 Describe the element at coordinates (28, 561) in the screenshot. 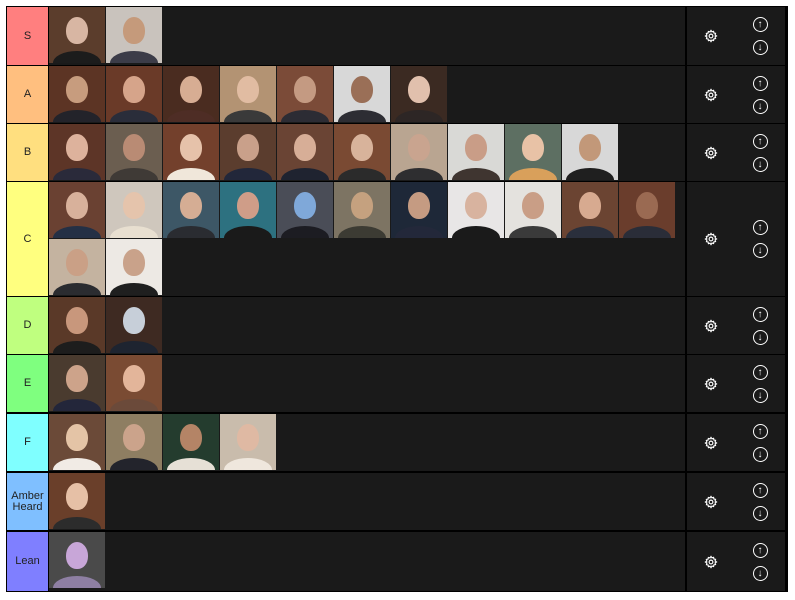

I see `tier-label: Lean` at that location.